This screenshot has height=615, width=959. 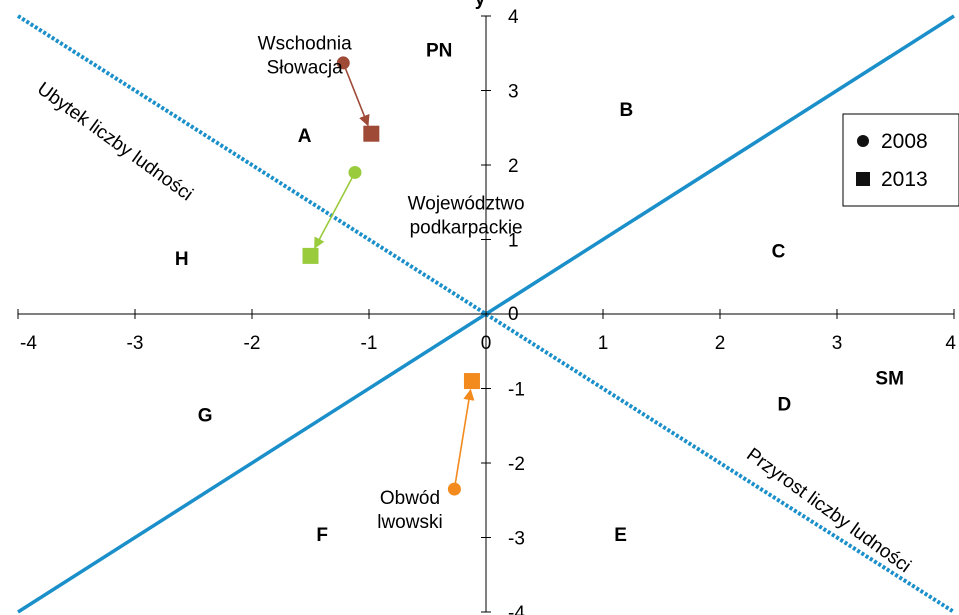 I want to click on region-label: F, so click(x=322, y=535).